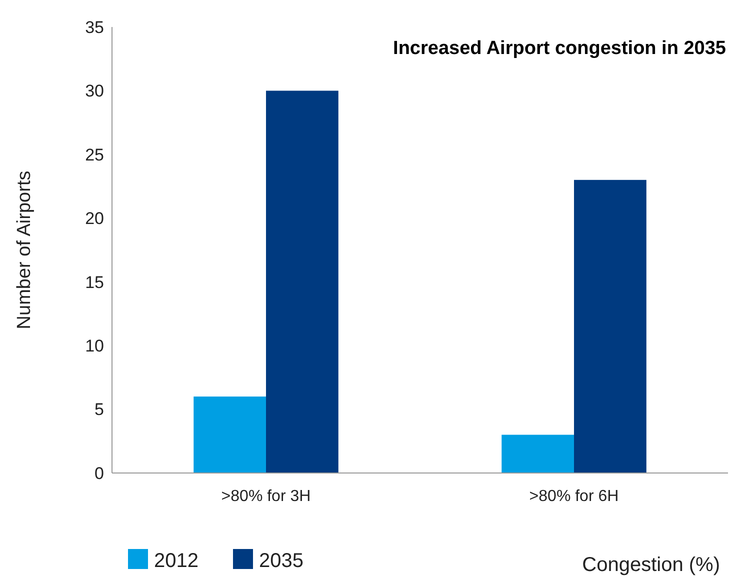  Describe the element at coordinates (574, 496) in the screenshot. I see `x-tick-label: >80% for 6H` at that location.